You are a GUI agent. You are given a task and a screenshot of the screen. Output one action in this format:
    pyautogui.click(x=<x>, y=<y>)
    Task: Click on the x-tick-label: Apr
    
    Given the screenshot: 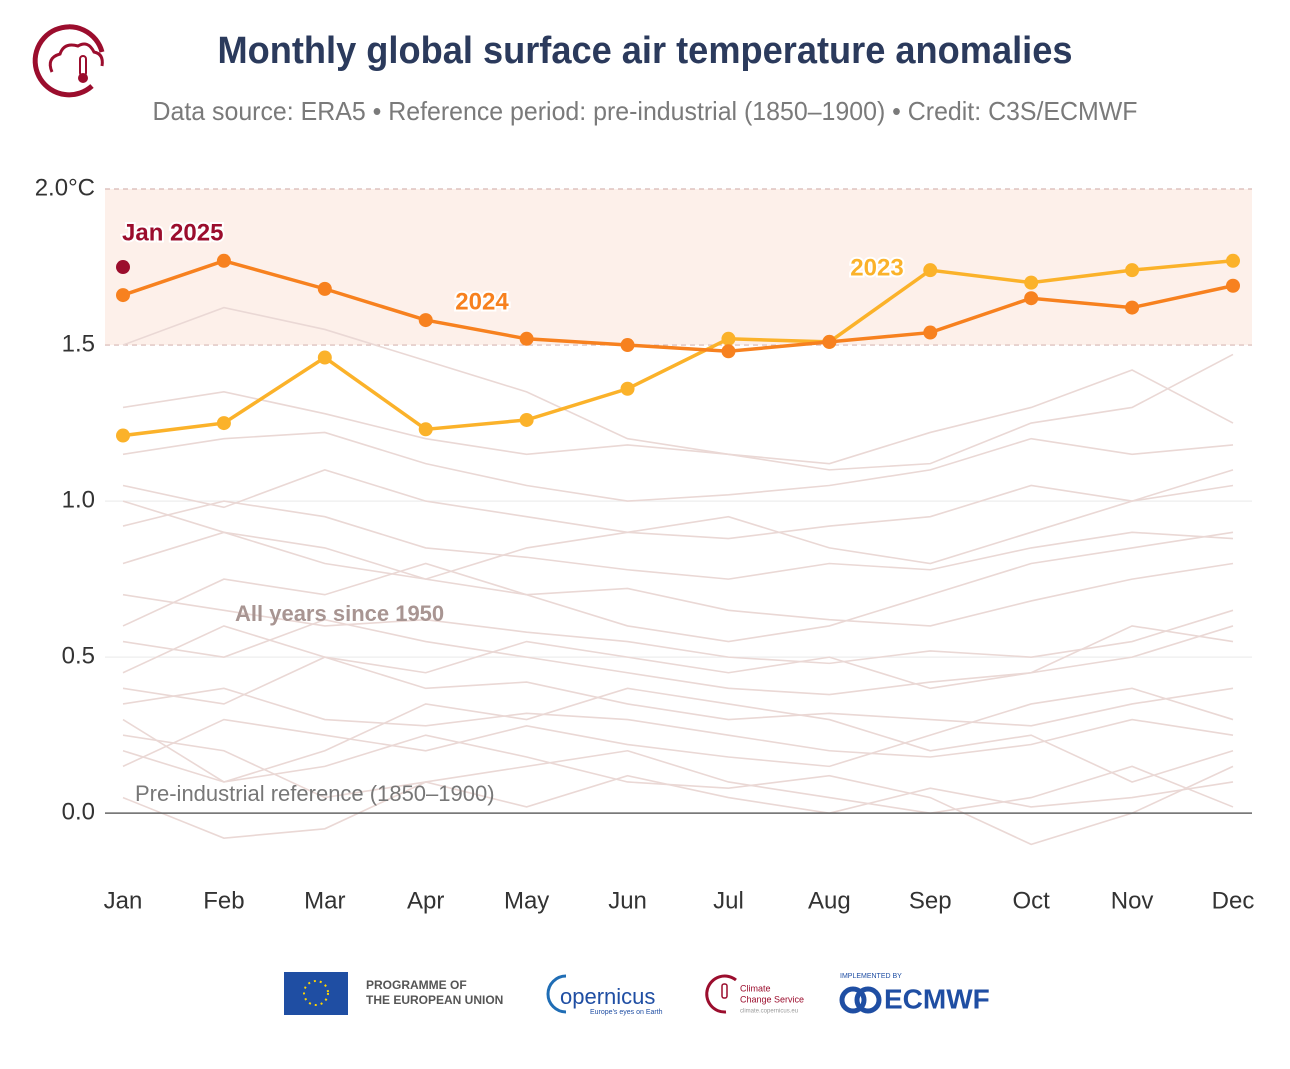 What is the action you would take?
    pyautogui.click(x=425, y=900)
    